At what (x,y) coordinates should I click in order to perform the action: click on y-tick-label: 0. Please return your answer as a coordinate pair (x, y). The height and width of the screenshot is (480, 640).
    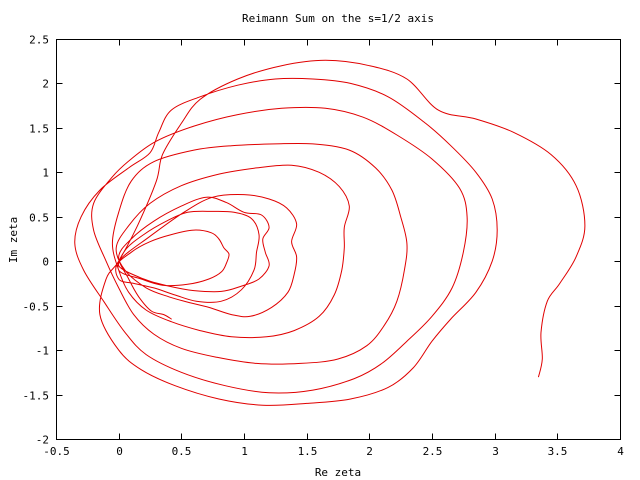
    Looking at the image, I should click on (45, 262).